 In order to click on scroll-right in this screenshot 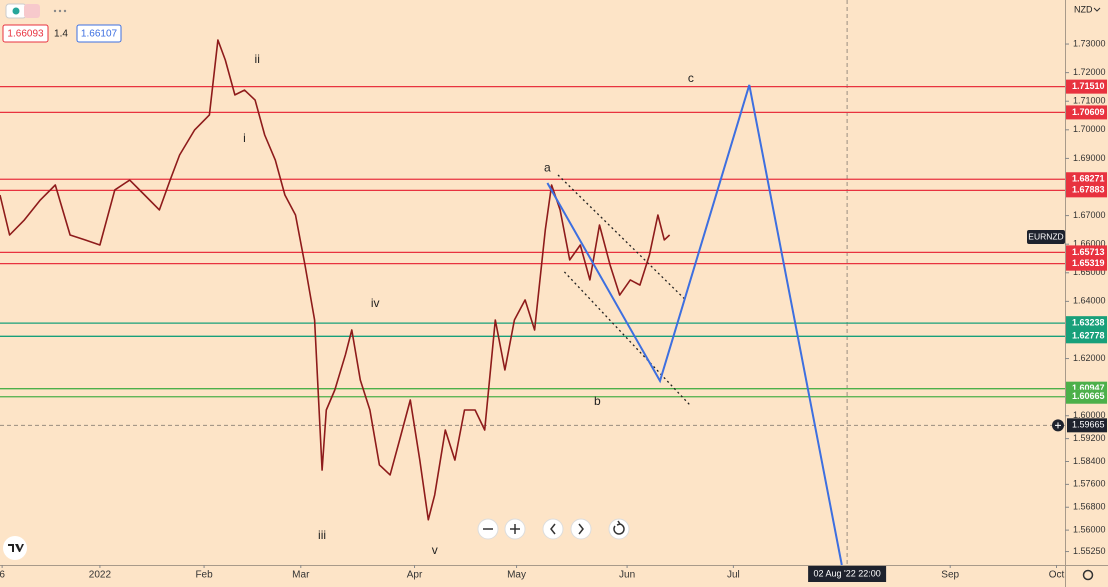, I will do `click(581, 529)`.